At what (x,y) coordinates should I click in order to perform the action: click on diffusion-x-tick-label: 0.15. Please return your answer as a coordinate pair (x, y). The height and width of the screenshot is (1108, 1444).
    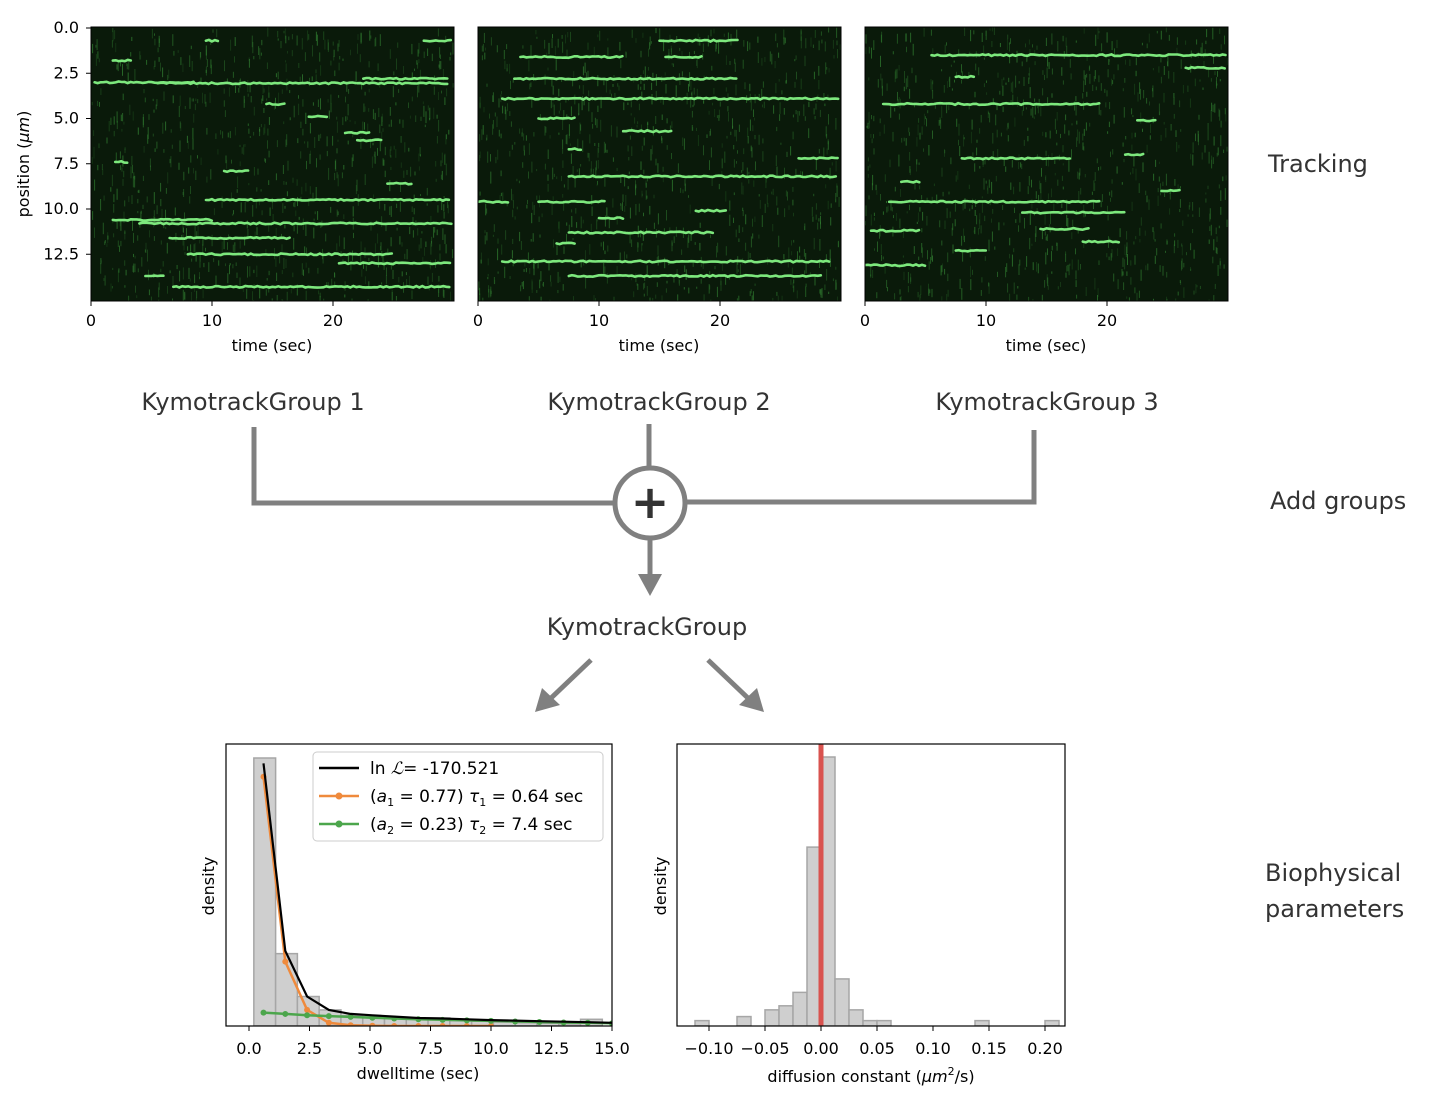
    Looking at the image, I should click on (989, 1048).